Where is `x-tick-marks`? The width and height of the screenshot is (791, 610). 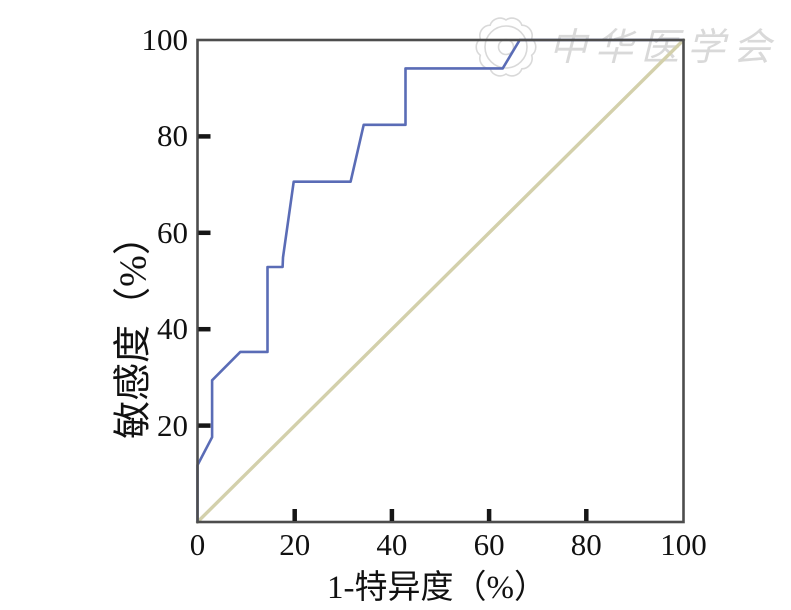
x-tick-marks is located at coordinates (440, 515).